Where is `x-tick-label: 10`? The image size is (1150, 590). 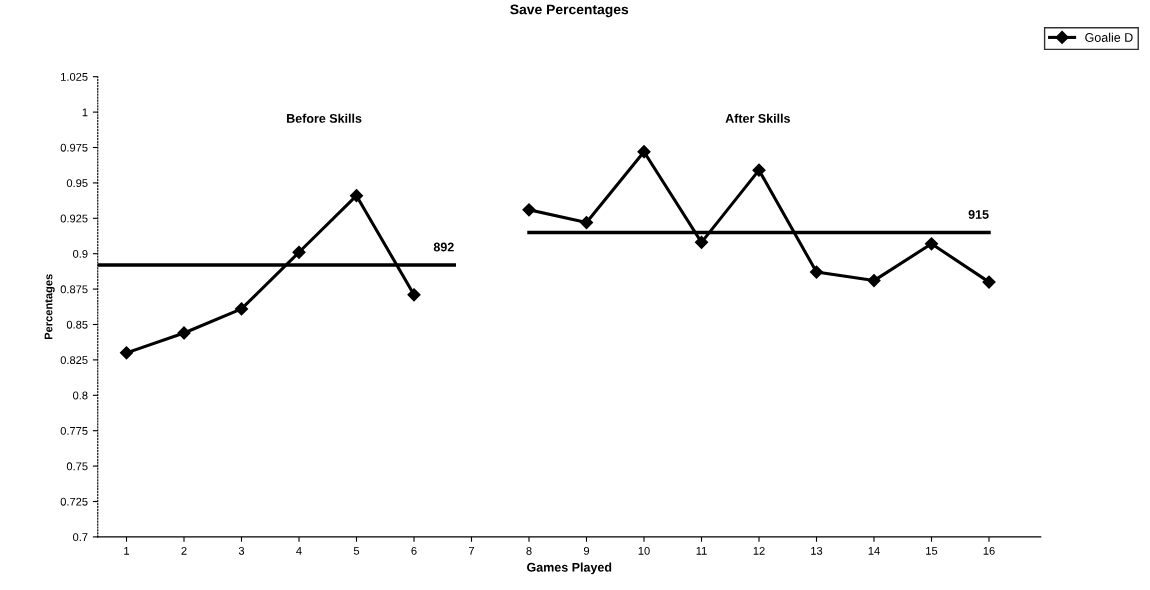
x-tick-label: 10 is located at coordinates (644, 550).